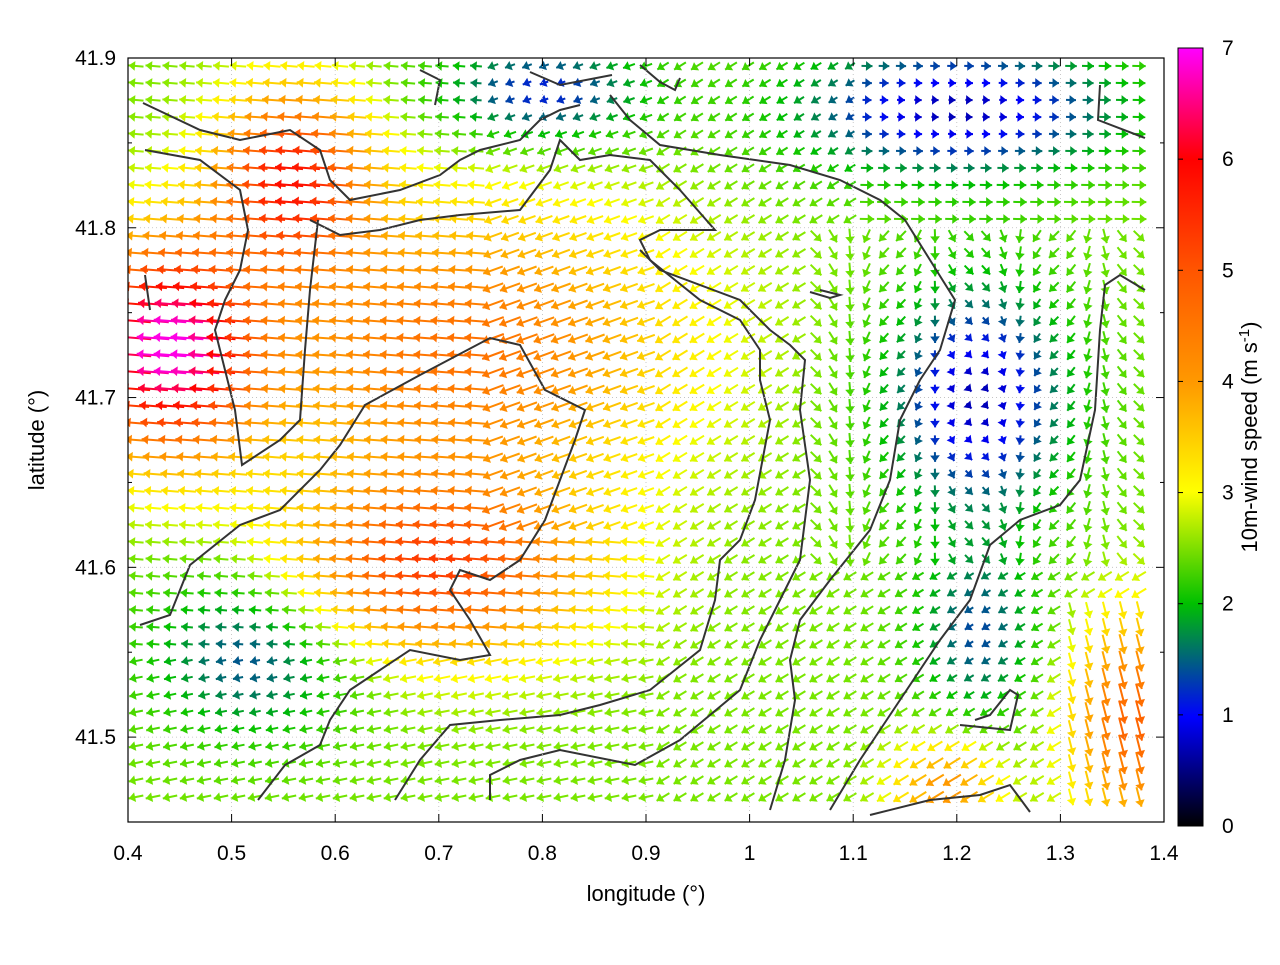 The height and width of the screenshot is (965, 1280). What do you see at coordinates (646, 893) in the screenshot?
I see `x-axis-label: longitude (°)` at bounding box center [646, 893].